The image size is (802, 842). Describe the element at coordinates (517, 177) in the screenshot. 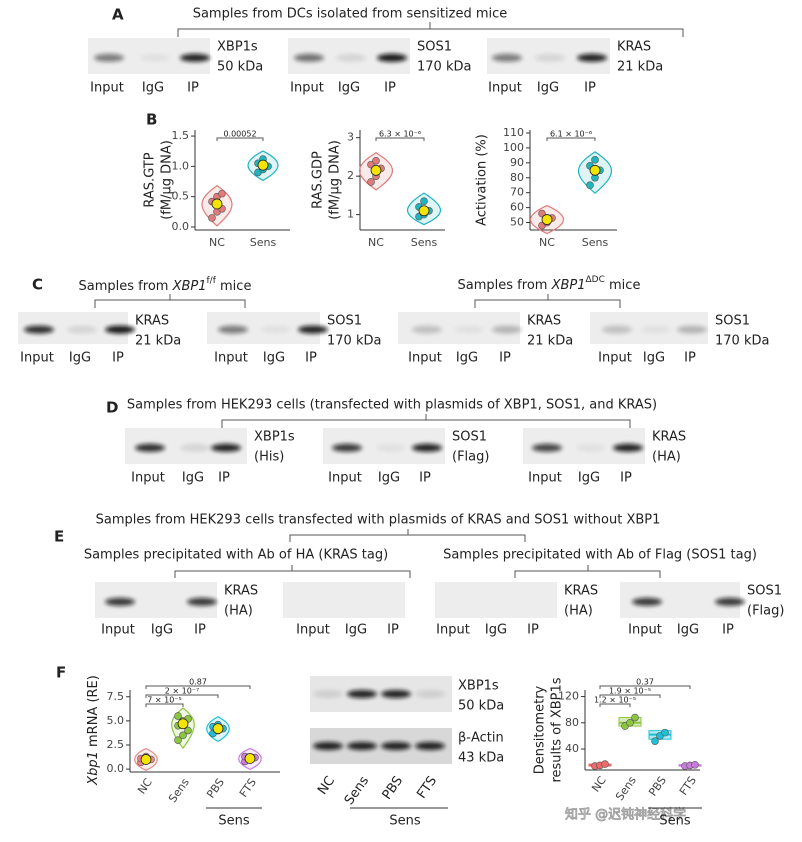

I see `y-tick-label: 80` at that location.